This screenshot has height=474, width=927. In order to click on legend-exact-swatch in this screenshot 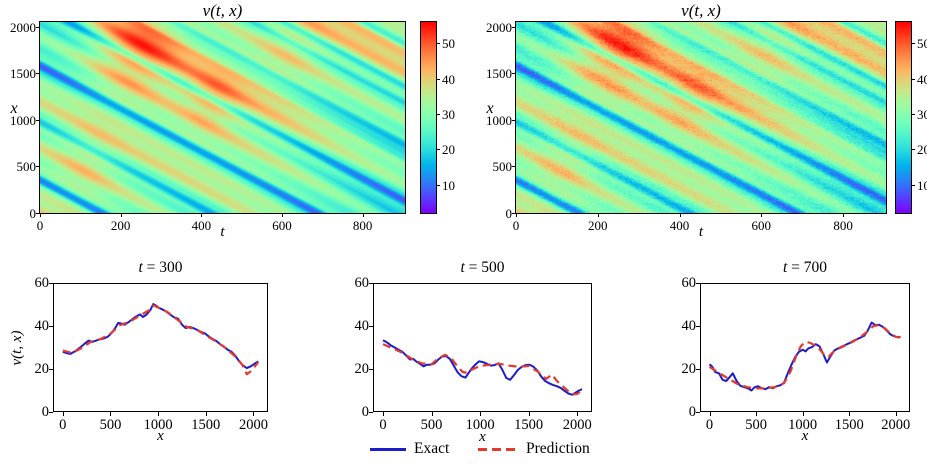, I will do `click(388, 449)`.